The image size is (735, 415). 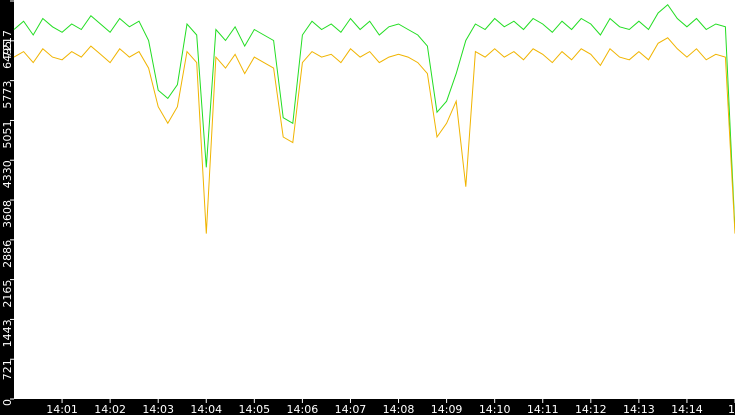 I want to click on y-tick-label: 2886, so click(x=7, y=254).